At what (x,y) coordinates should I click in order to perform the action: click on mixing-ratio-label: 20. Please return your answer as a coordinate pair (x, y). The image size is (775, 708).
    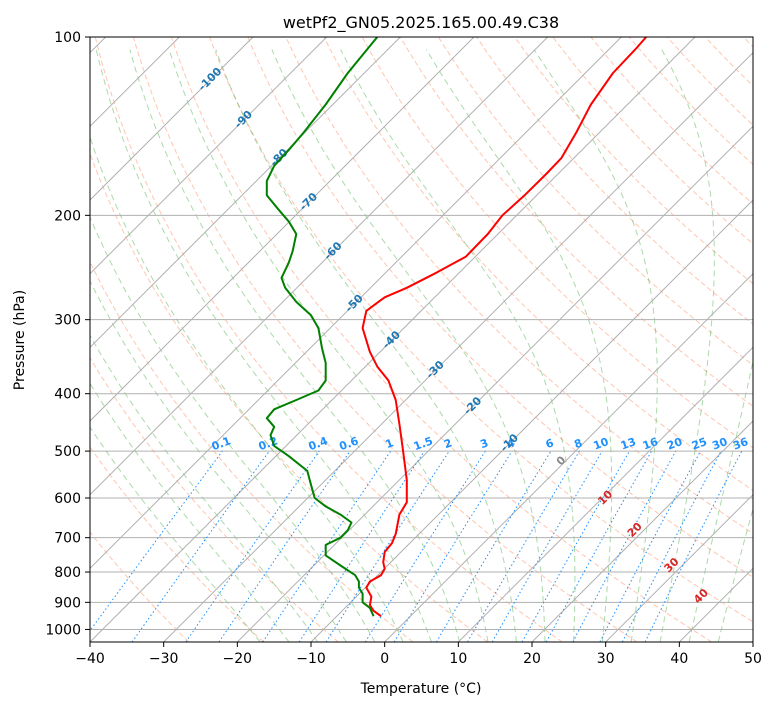
    Looking at the image, I should click on (674, 444).